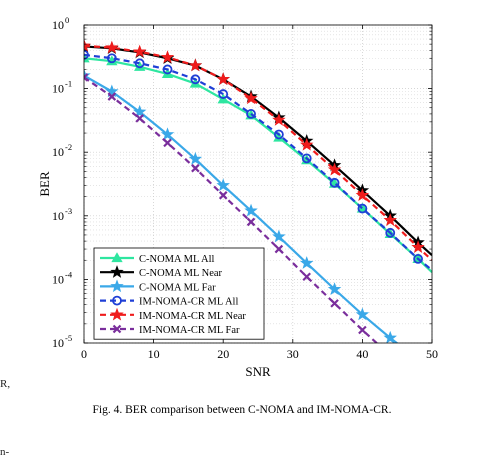 This screenshot has height=459, width=484. What do you see at coordinates (192, 316) in the screenshot?
I see `legend-label: IM-NOMA-CR ML Near` at bounding box center [192, 316].